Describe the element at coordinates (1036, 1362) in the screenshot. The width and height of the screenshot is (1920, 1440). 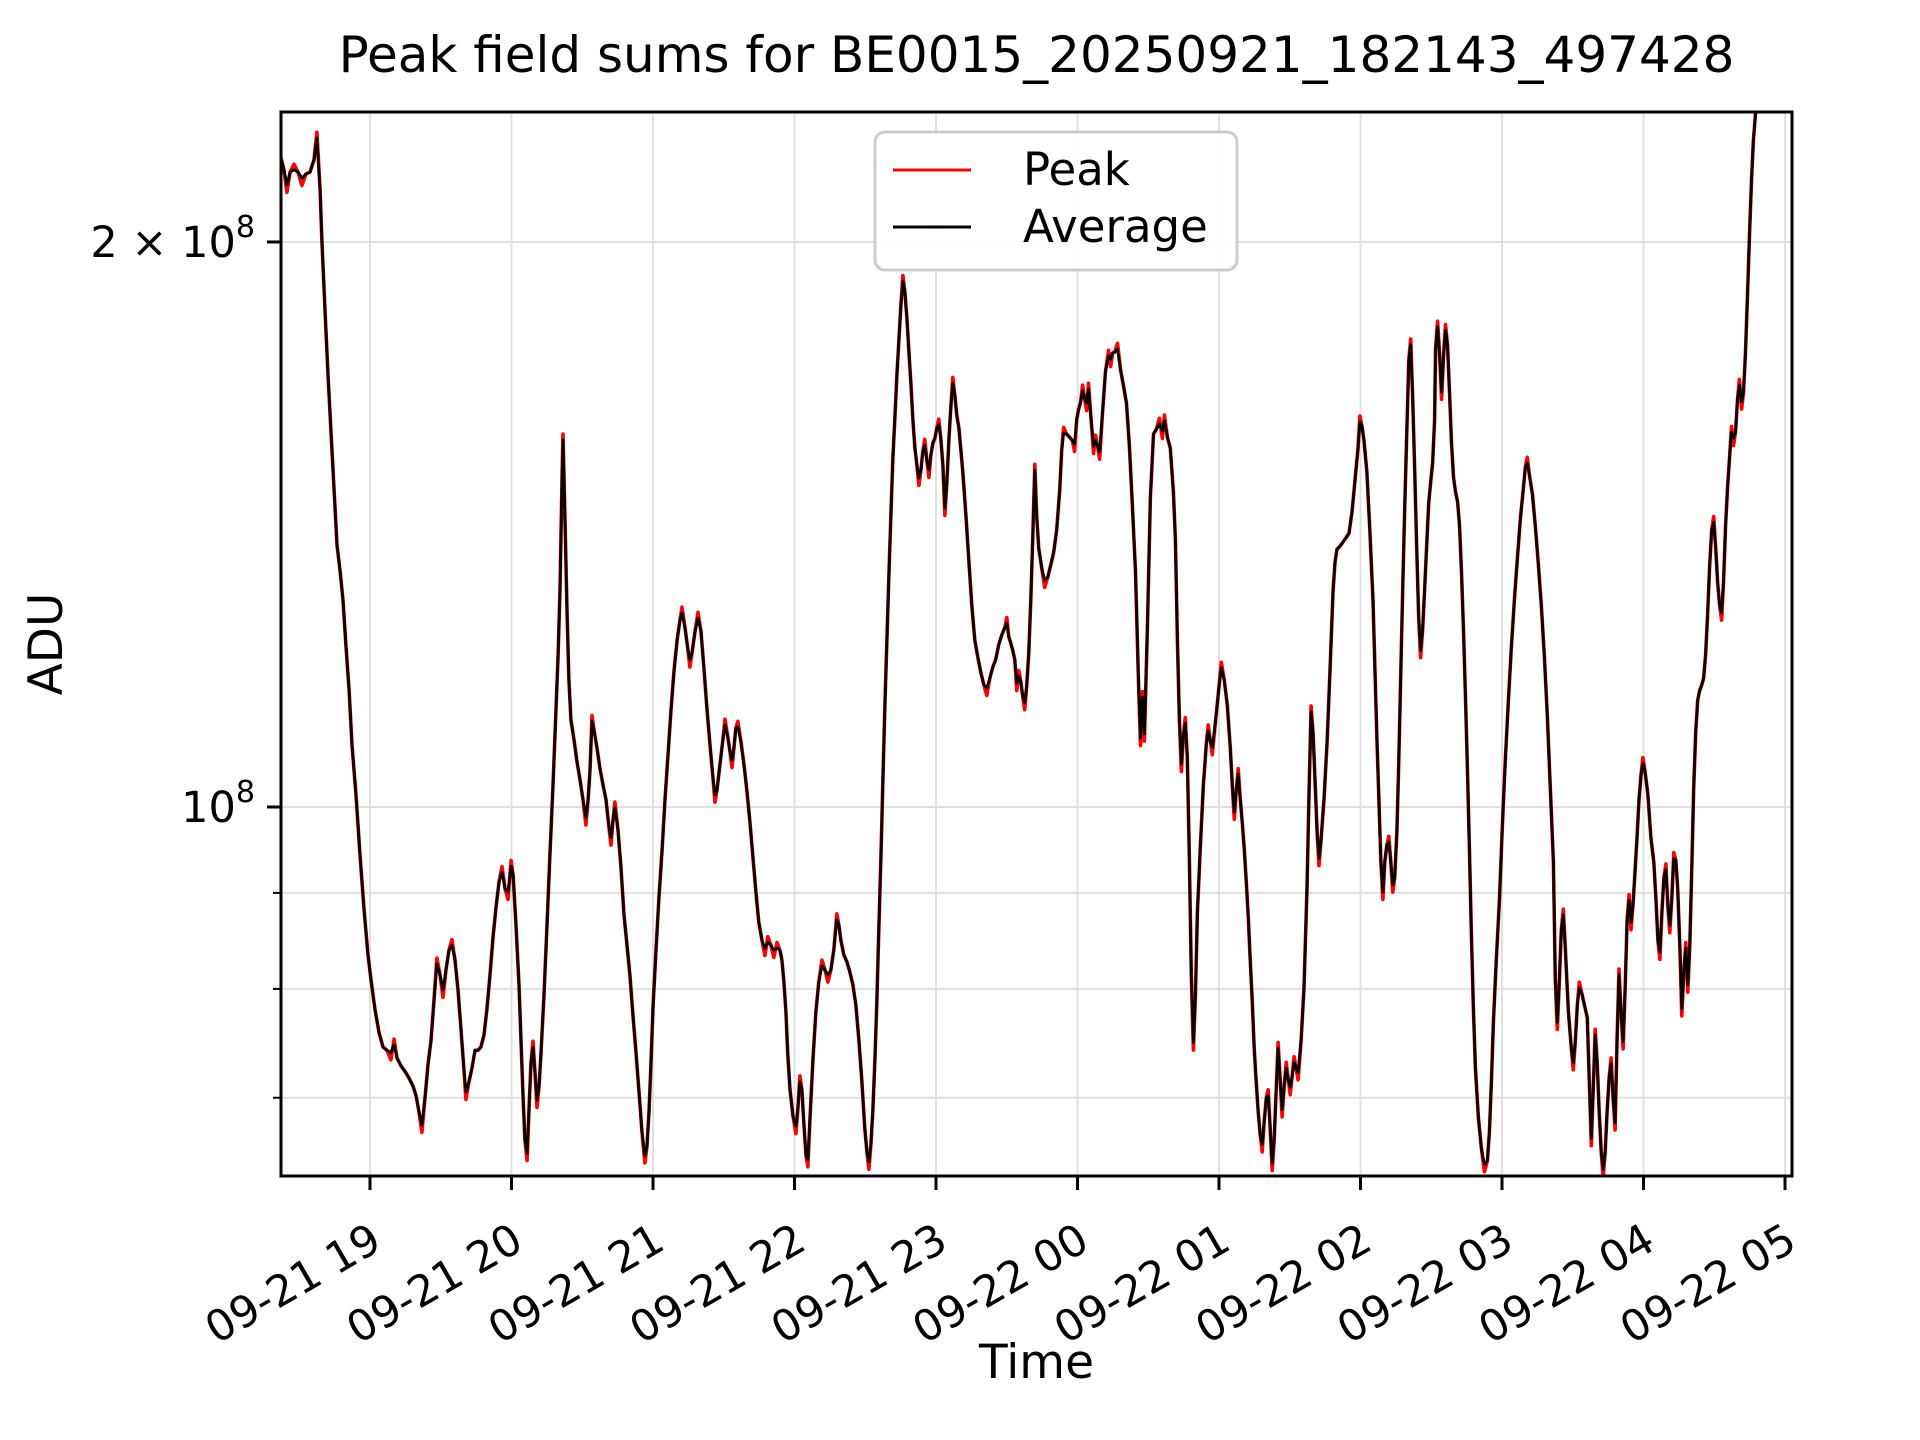
I see `x-axis-label: Time` at that location.